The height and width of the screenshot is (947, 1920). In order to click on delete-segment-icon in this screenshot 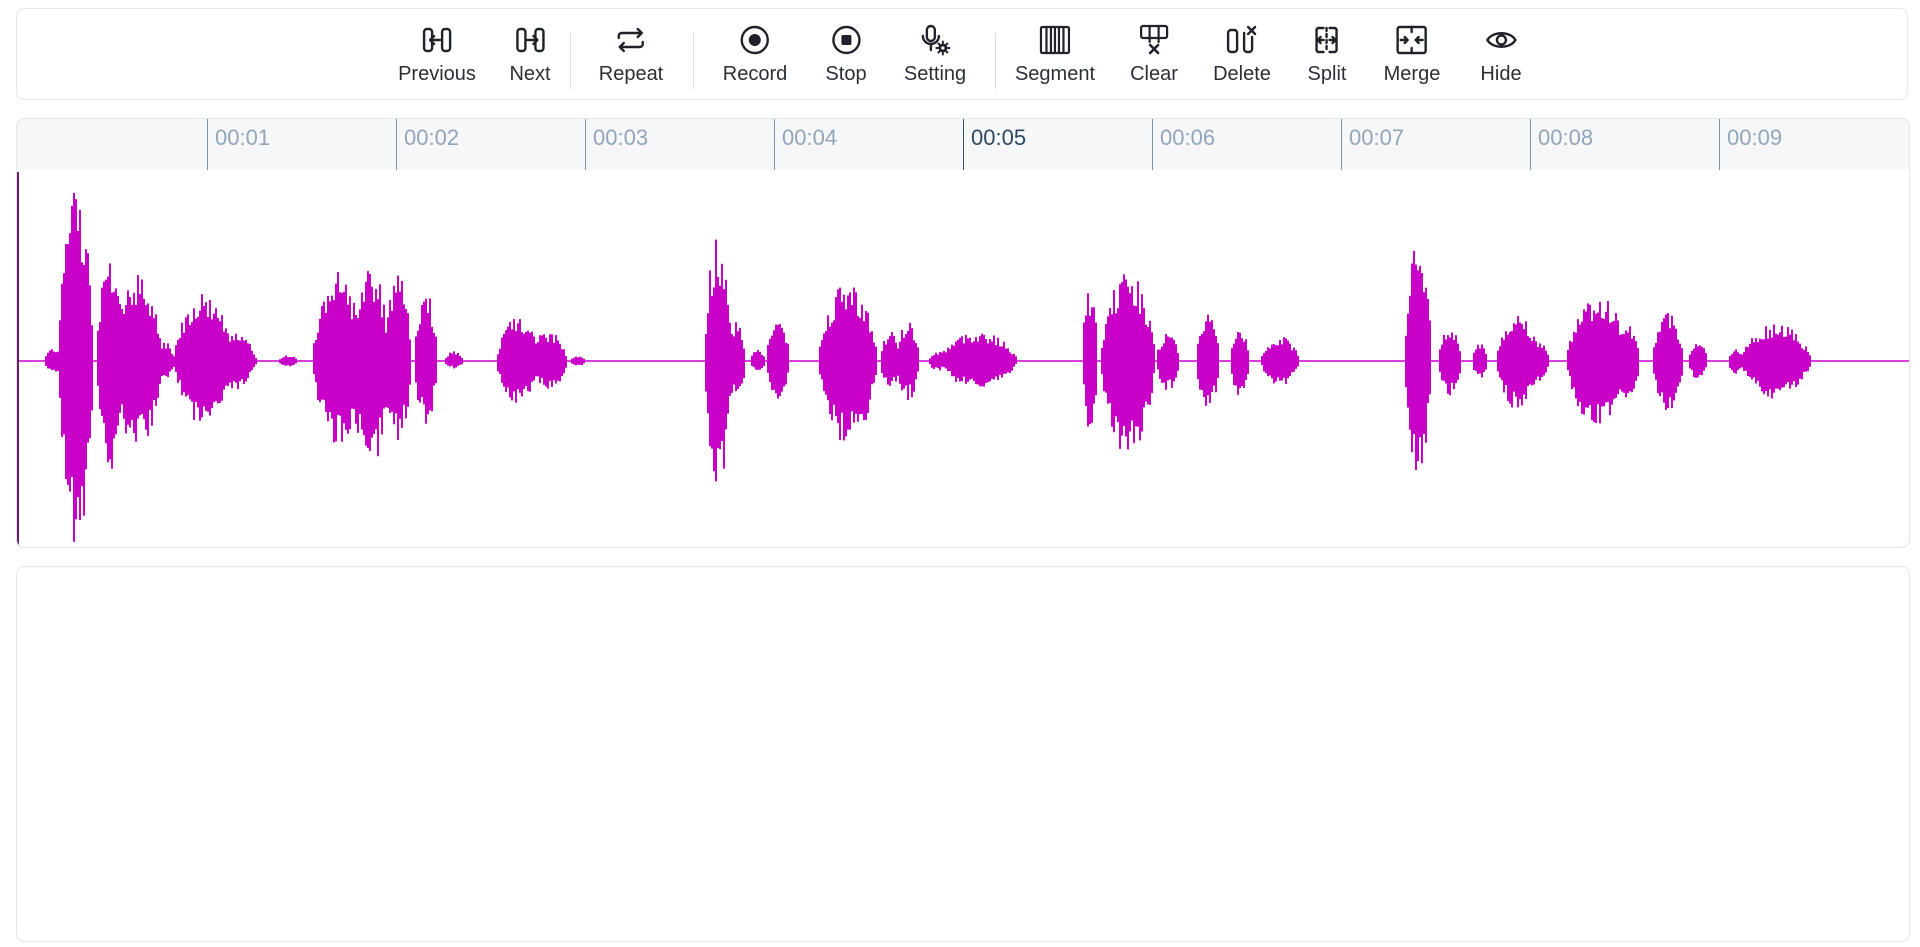, I will do `click(1242, 40)`.